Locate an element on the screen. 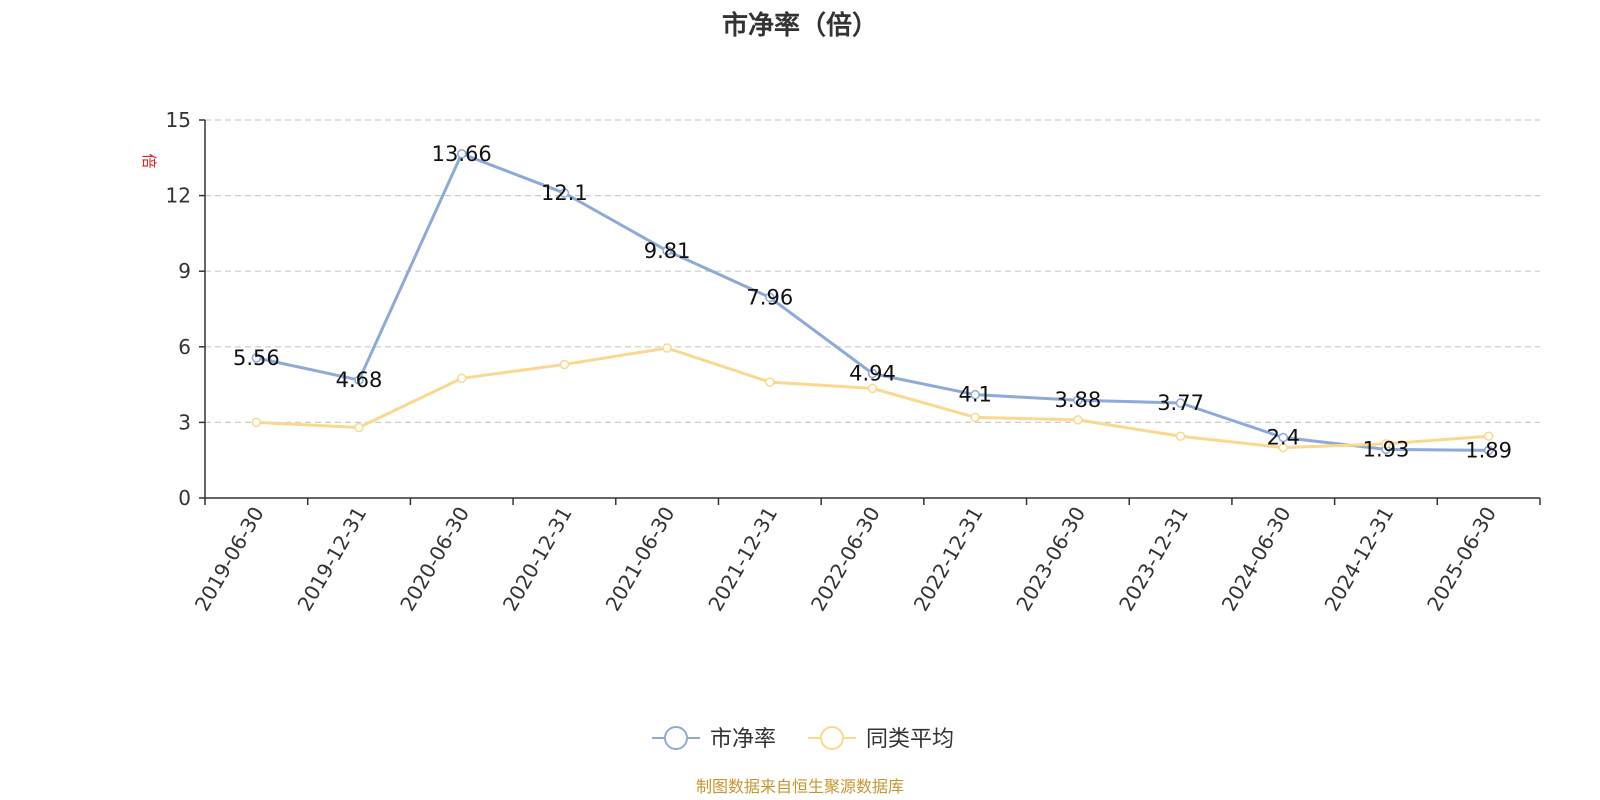 The width and height of the screenshot is (1600, 800). data-label: 7.96 is located at coordinates (769, 297).